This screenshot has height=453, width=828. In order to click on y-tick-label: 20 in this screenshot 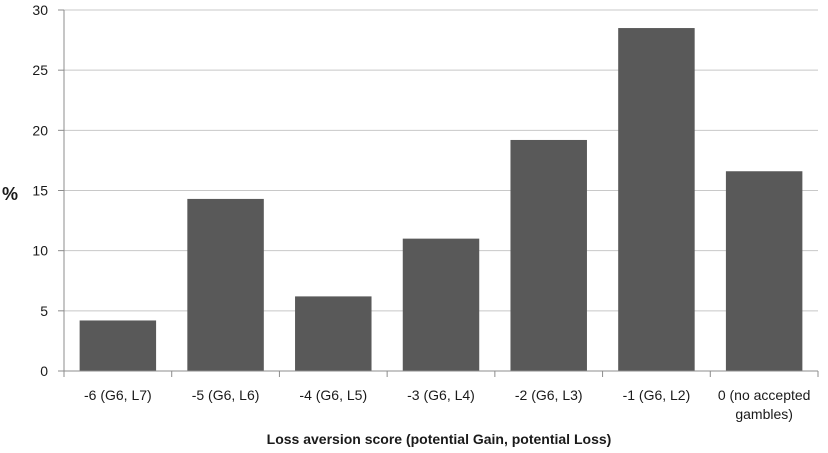, I will do `click(40, 130)`.